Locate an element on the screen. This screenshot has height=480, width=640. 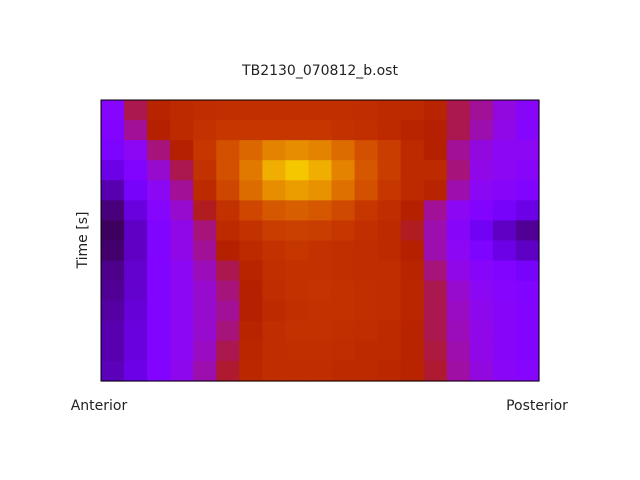
y-axis-label: Time [s] is located at coordinates (83, 241).